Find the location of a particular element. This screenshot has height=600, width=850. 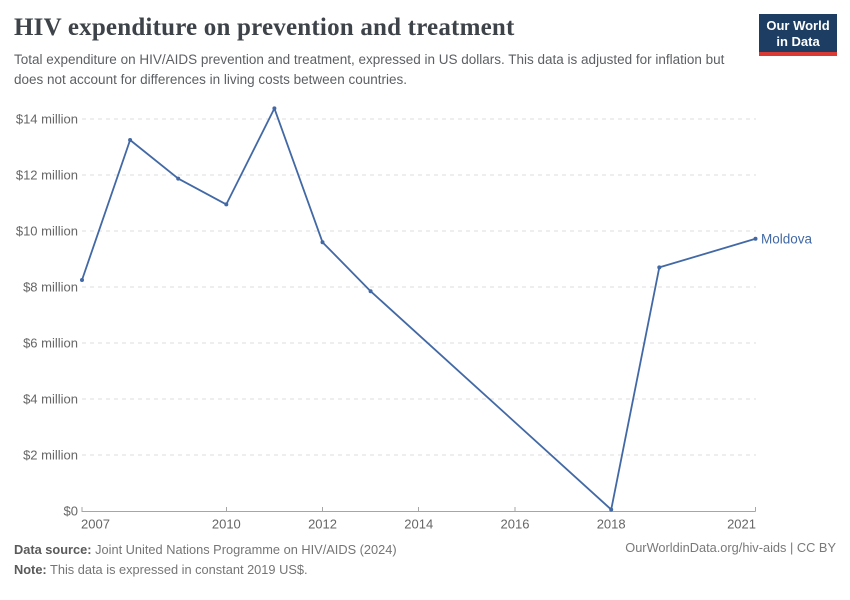

y-axis-tick-label: $8 million is located at coordinates (50, 287).